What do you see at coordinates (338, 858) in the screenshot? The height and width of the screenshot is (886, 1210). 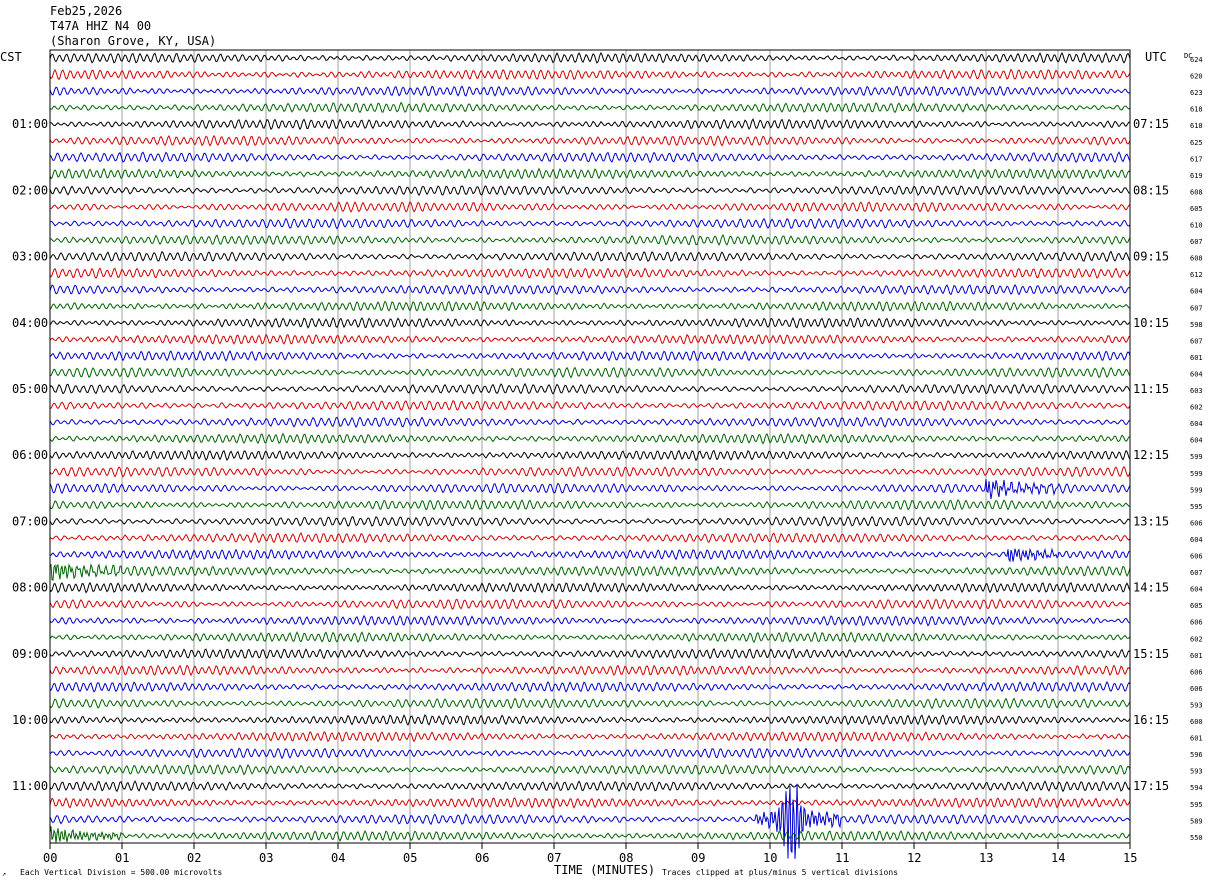 I see `x-tick-label: 04` at bounding box center [338, 858].